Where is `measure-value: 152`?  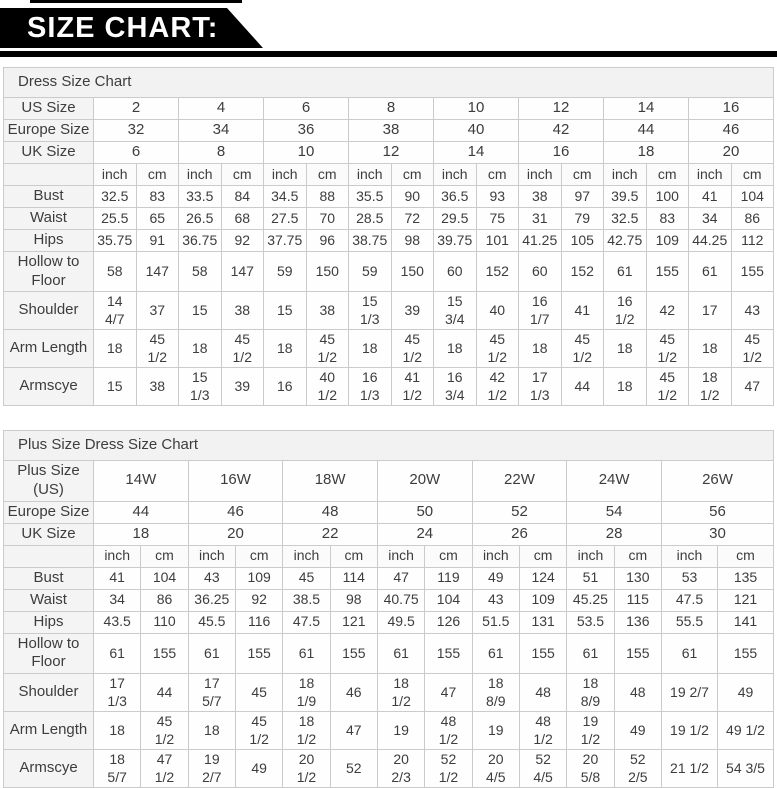 measure-value: 152 is located at coordinates (582, 271).